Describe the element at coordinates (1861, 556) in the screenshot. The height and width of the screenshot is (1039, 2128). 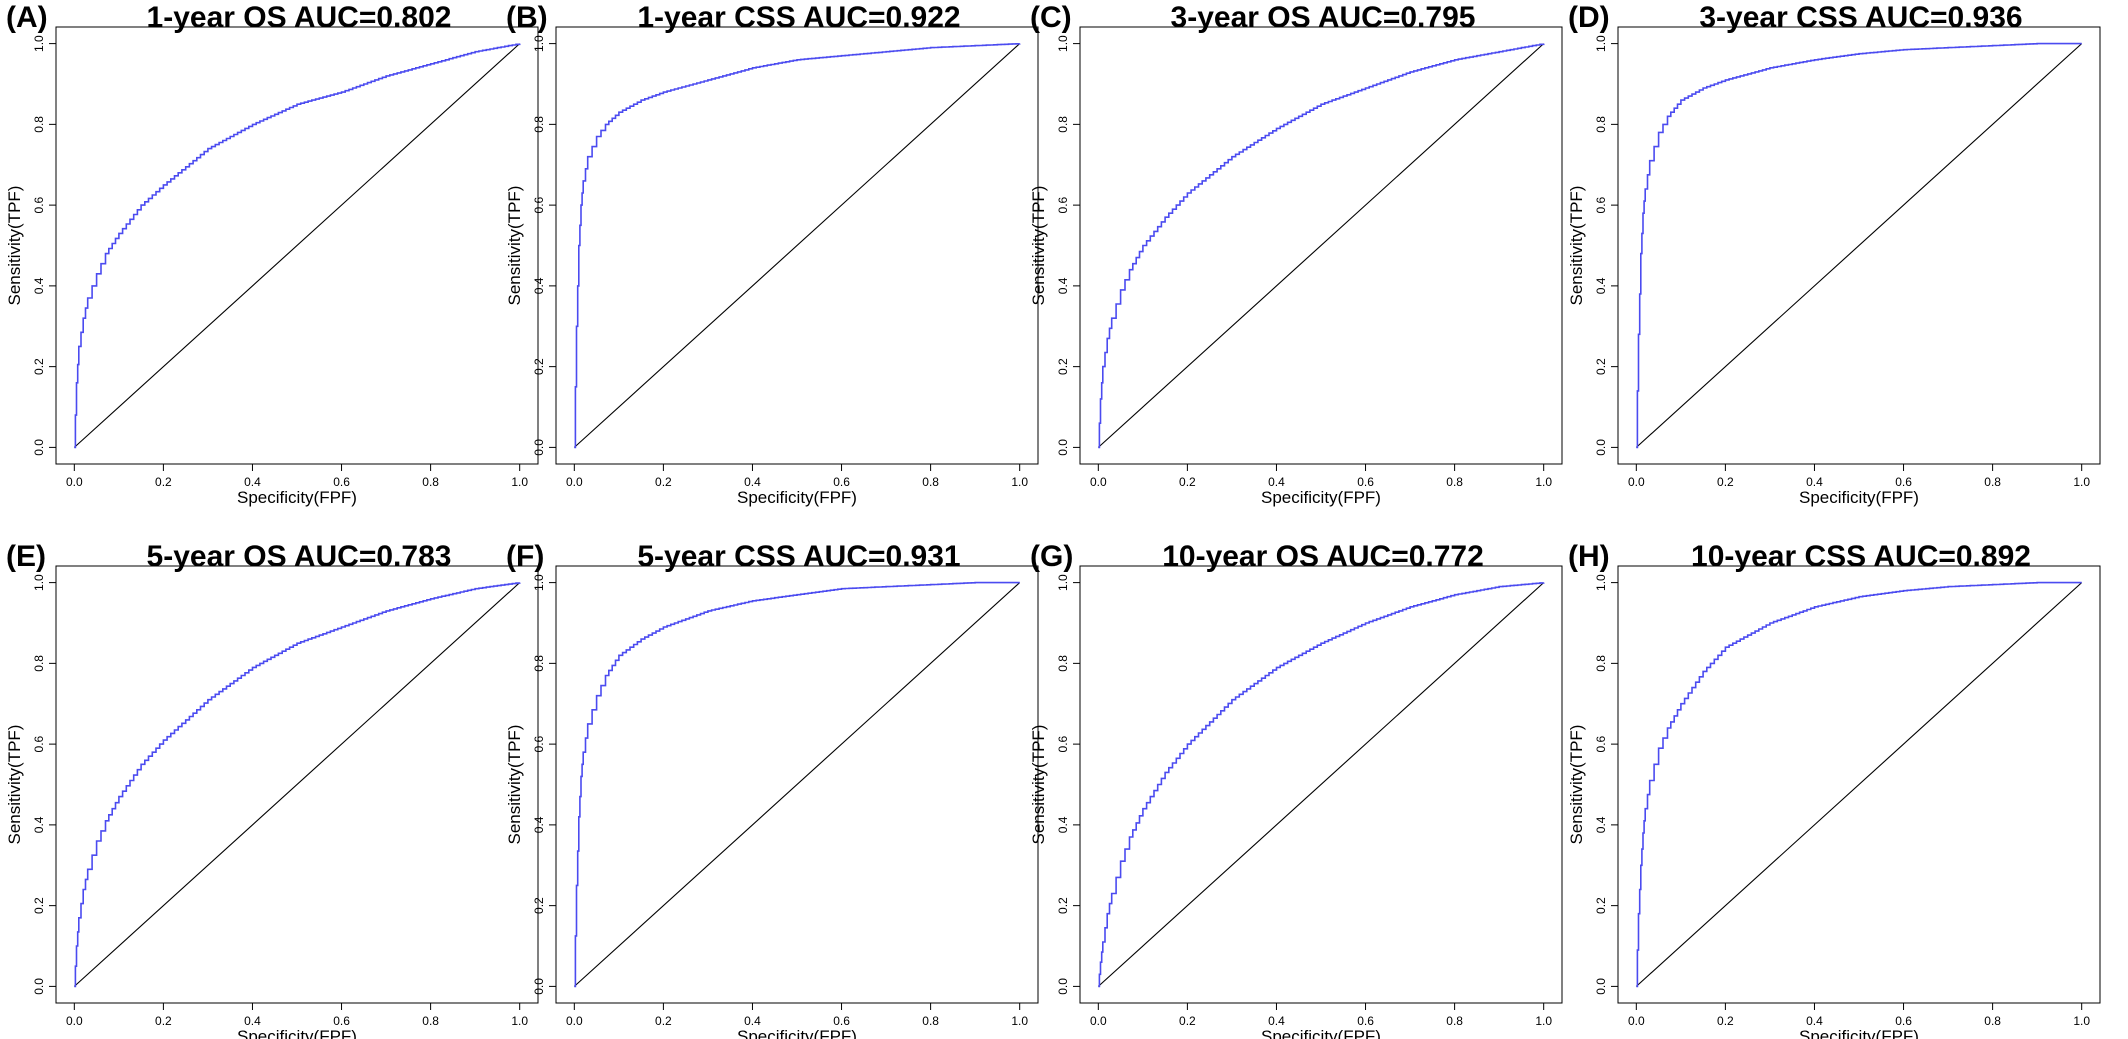
I see `chart-title: 10-year CSS AUC=0.892` at that location.